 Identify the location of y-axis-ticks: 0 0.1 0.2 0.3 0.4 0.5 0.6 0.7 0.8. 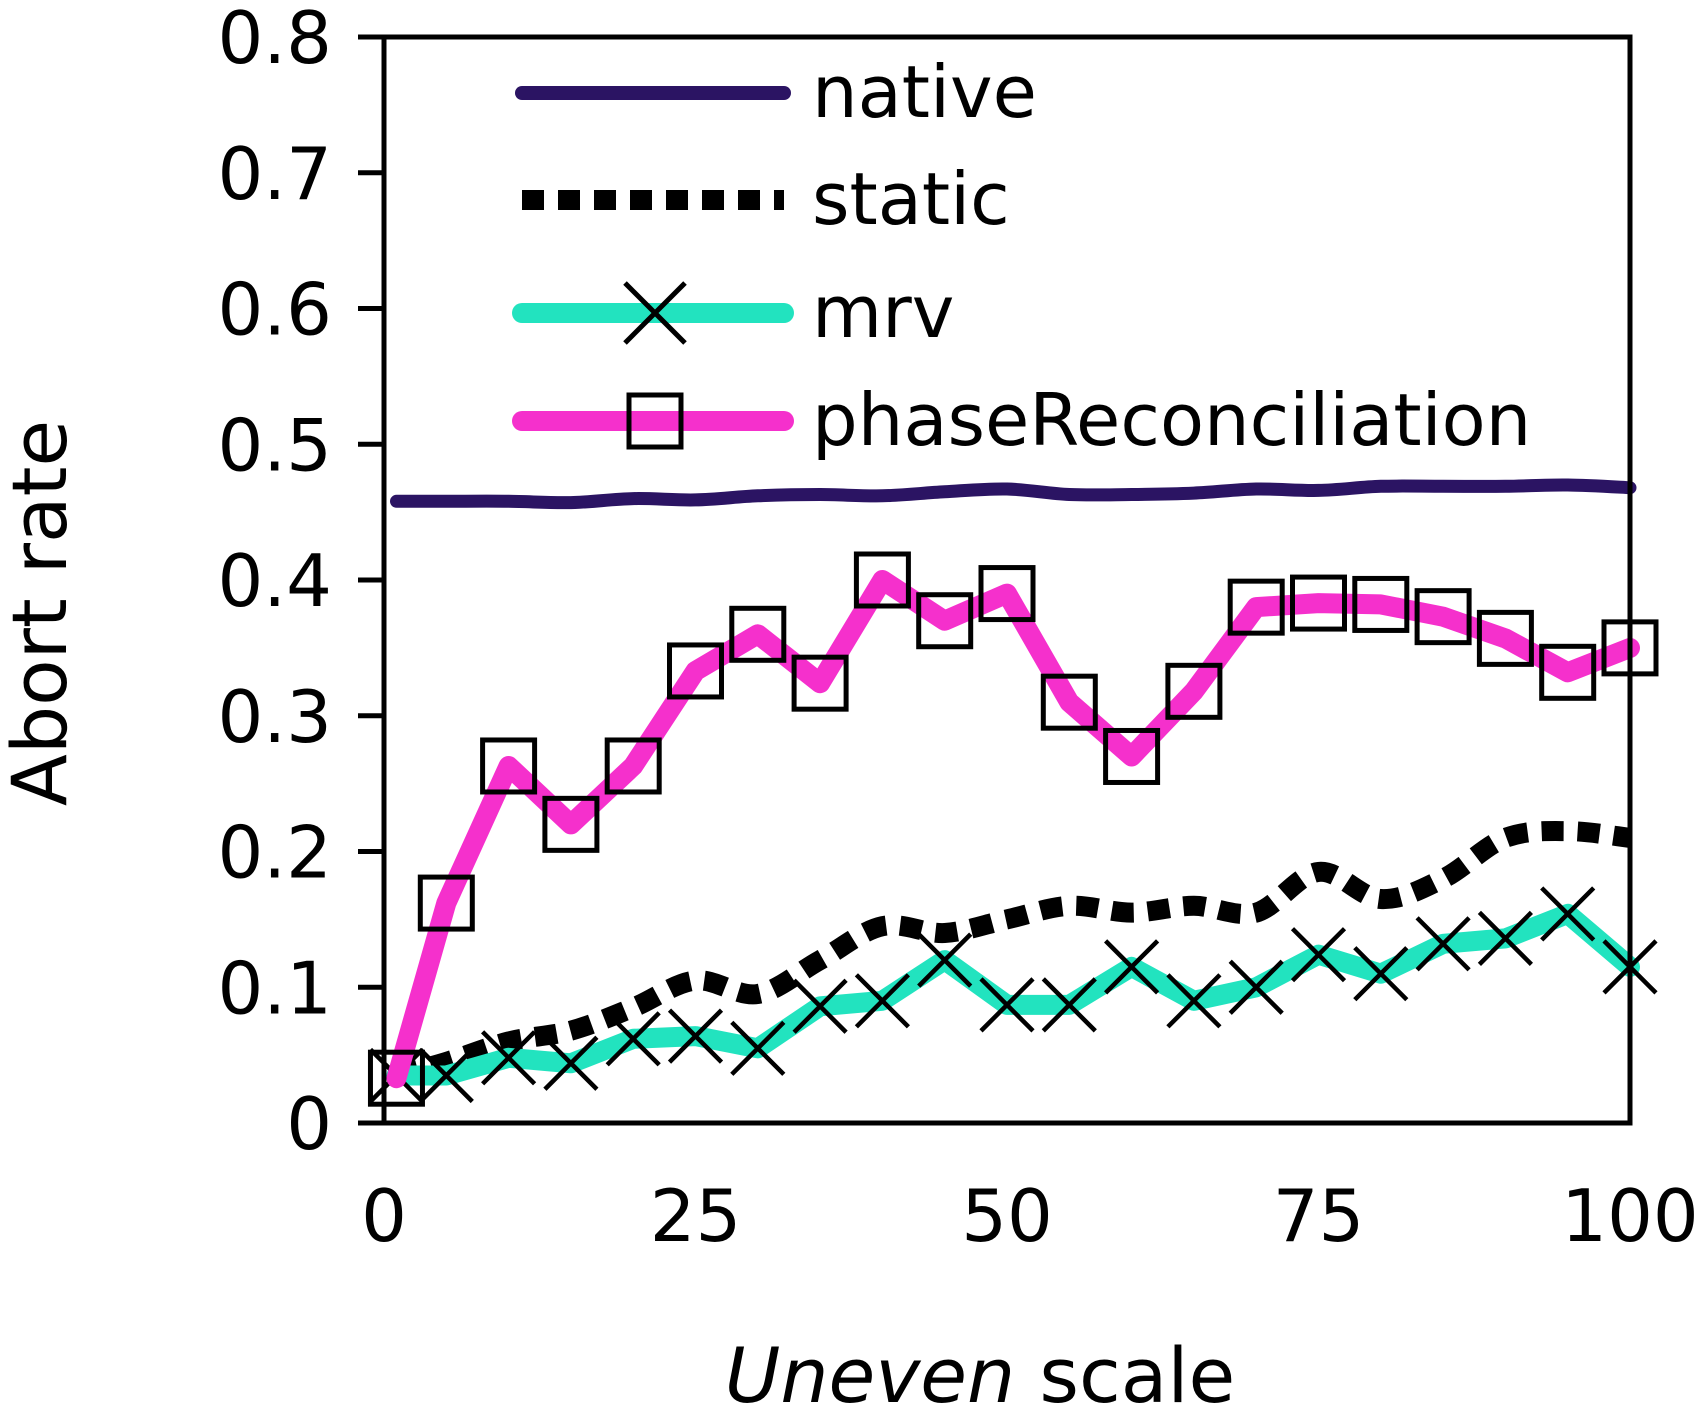
(300, 583).